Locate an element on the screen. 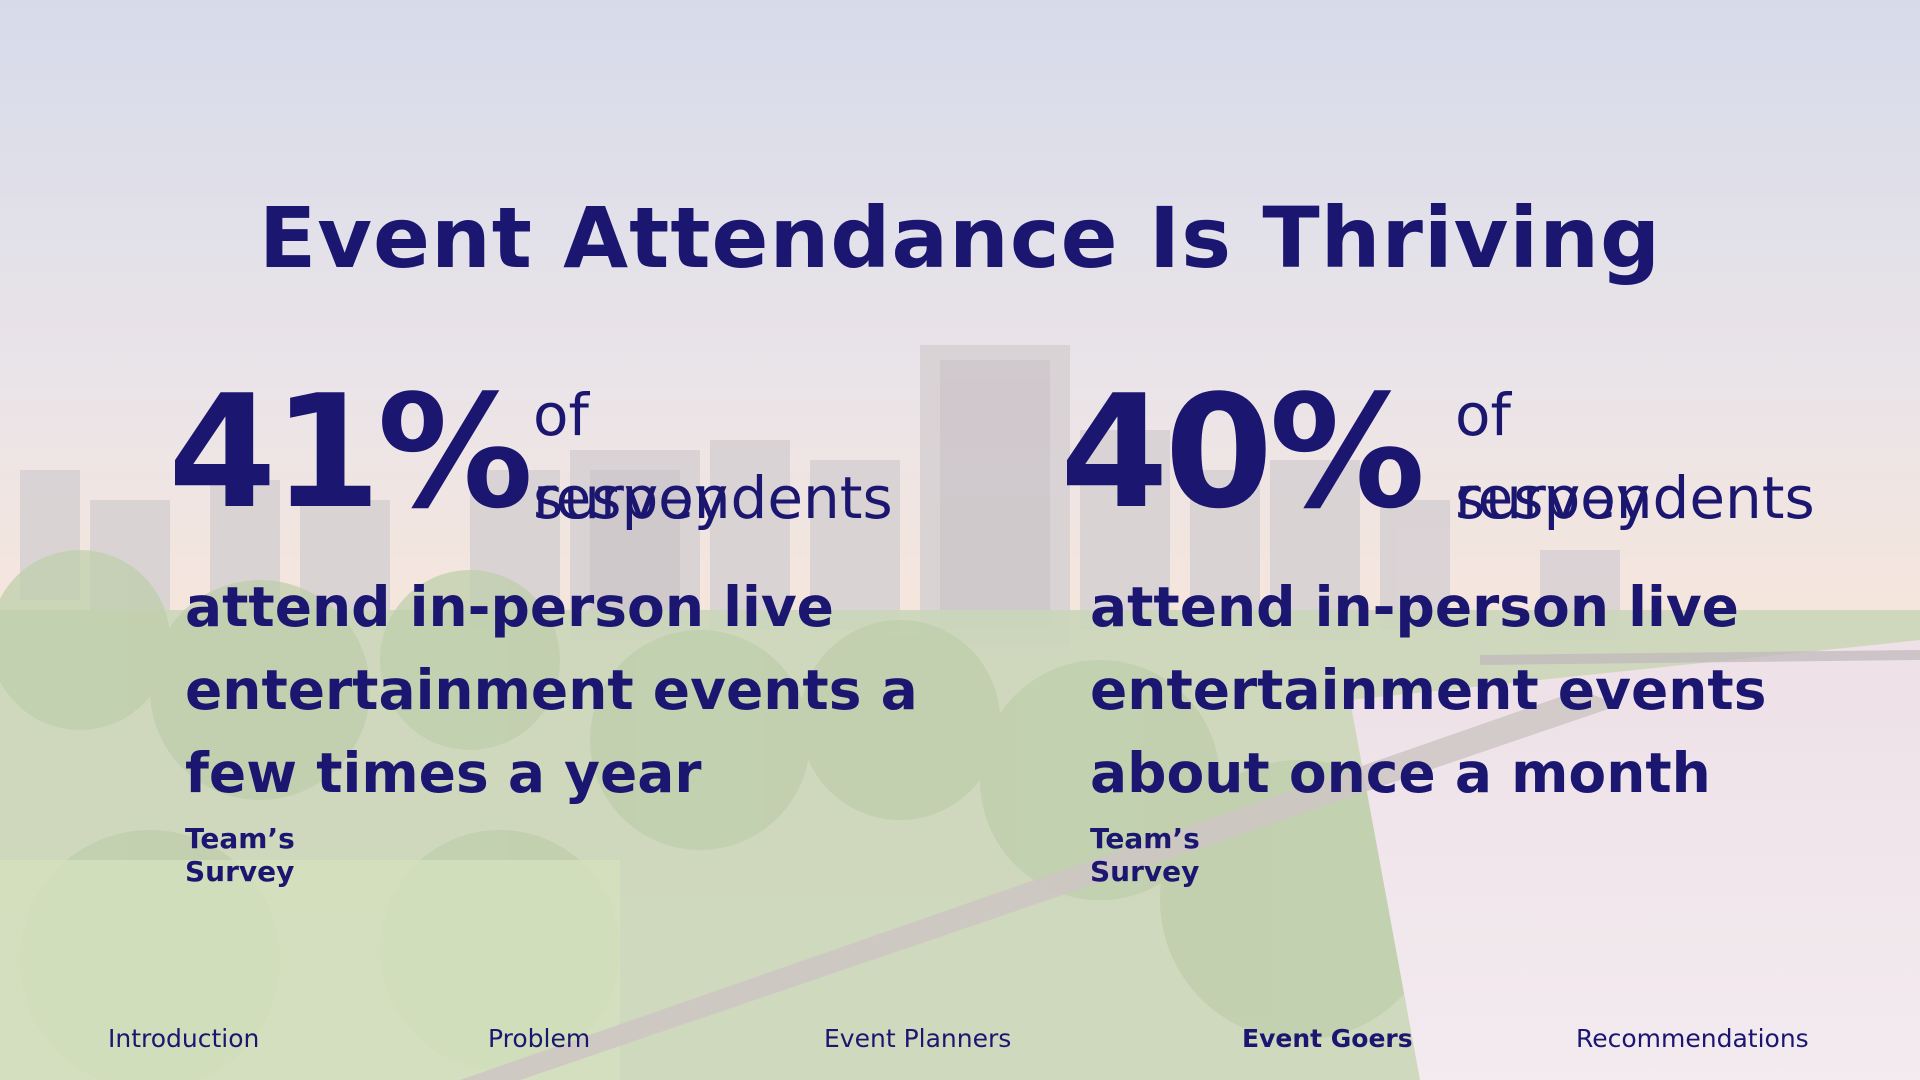  nav-item-recommendations: Recommendations is located at coordinates (1692, 1038).